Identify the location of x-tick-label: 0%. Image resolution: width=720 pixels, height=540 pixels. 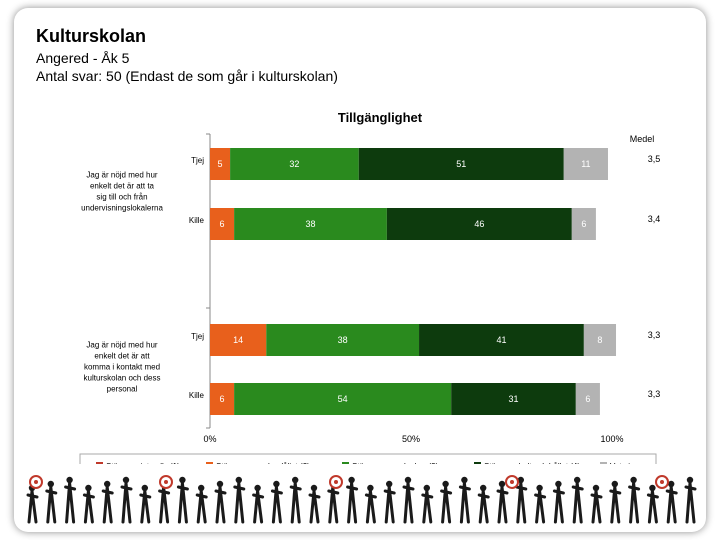
(209, 439).